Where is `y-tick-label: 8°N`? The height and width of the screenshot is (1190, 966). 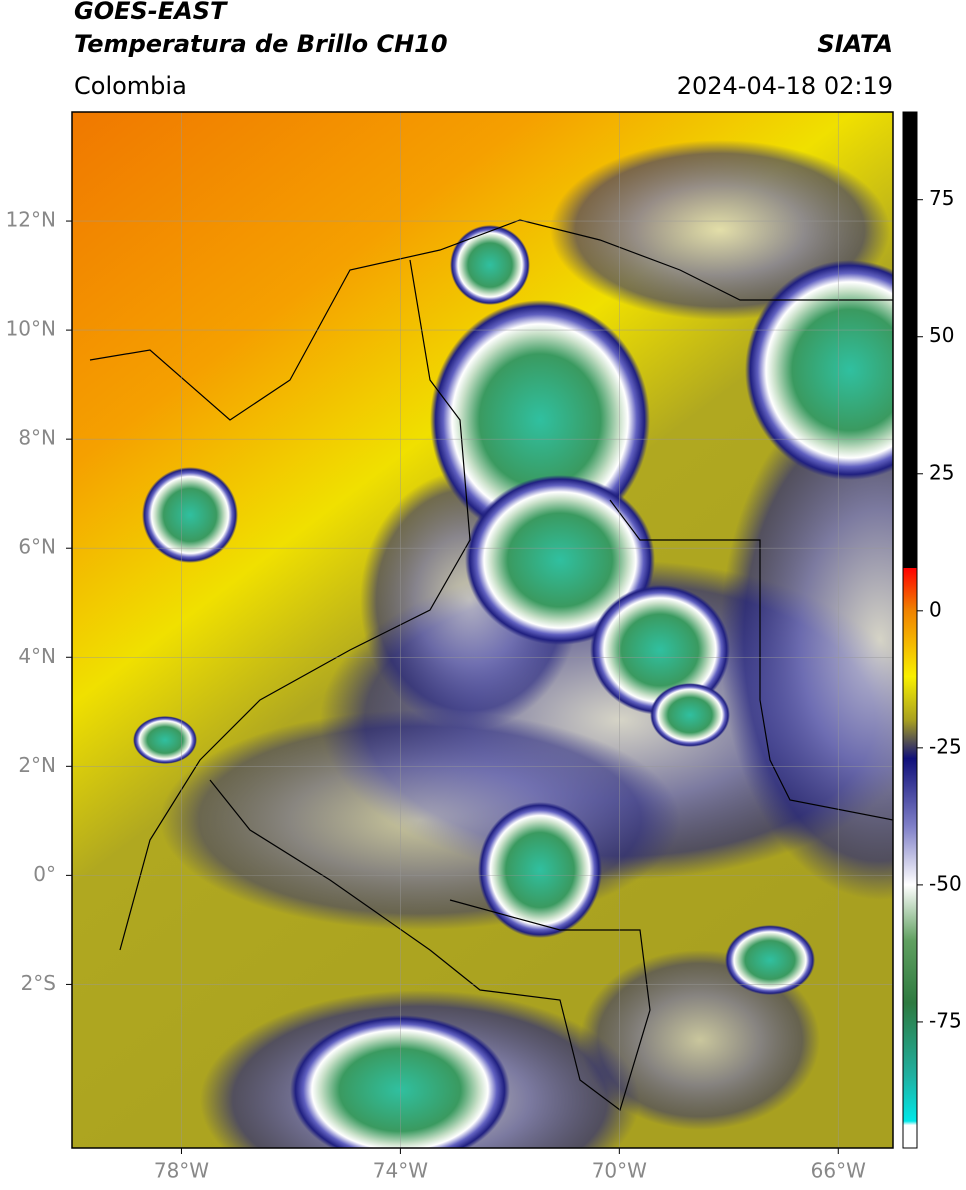
y-tick-label: 8°N is located at coordinates (37, 438).